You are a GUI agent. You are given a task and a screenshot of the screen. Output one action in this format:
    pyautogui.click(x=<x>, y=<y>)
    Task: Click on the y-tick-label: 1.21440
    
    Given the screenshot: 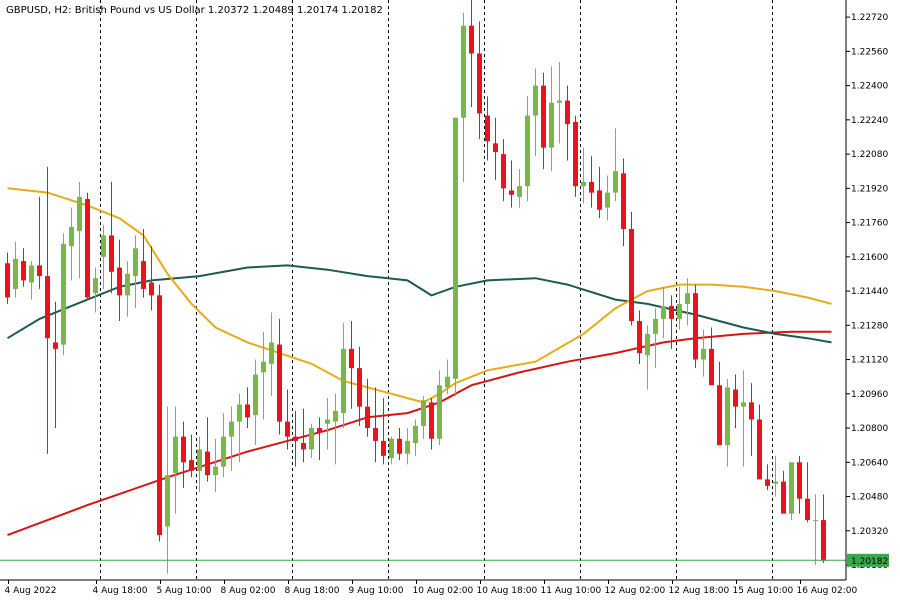 What is the action you would take?
    pyautogui.click(x=869, y=292)
    